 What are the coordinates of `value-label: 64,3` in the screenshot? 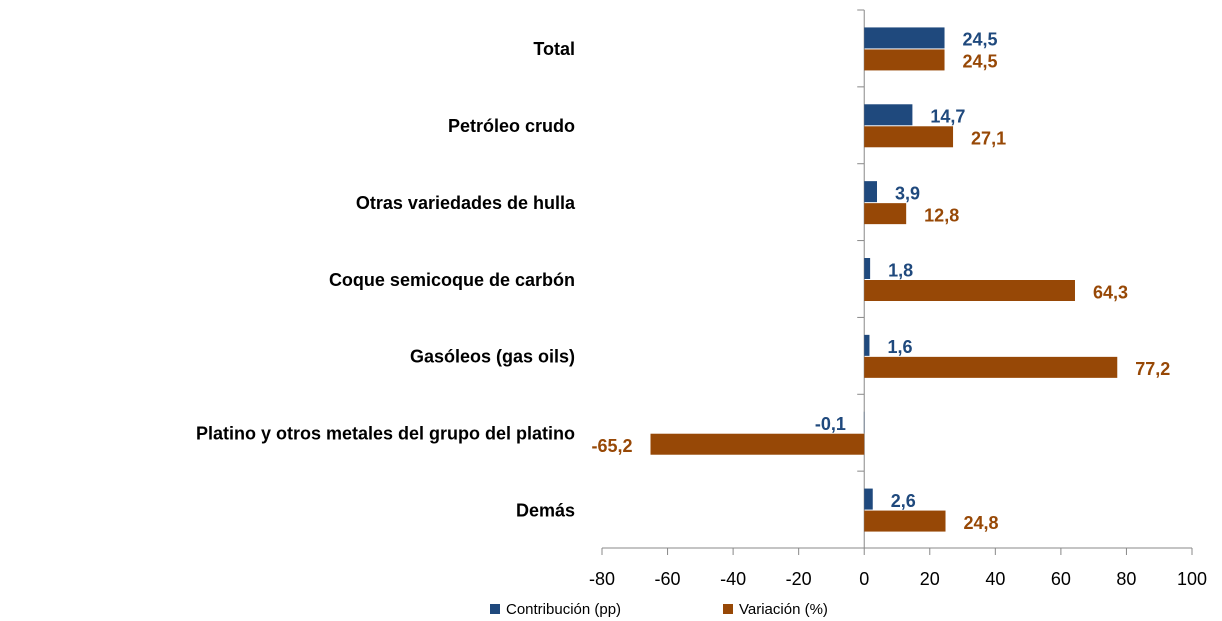 It's located at (1110, 292).